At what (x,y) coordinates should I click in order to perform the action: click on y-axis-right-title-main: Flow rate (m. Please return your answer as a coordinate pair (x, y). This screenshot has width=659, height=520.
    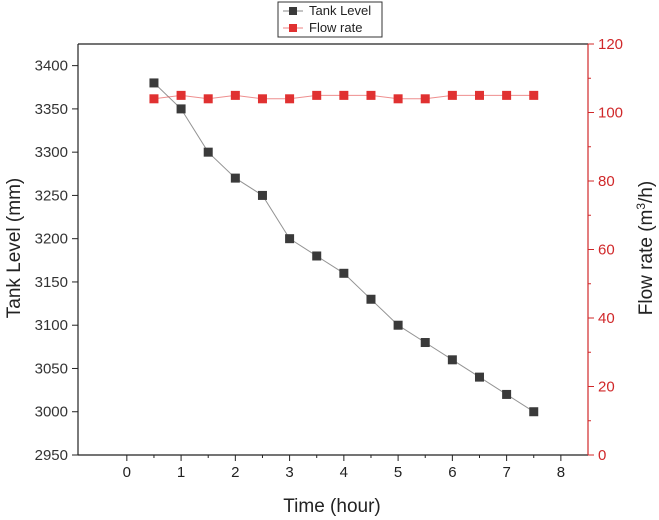
    Looking at the image, I should click on (646, 263).